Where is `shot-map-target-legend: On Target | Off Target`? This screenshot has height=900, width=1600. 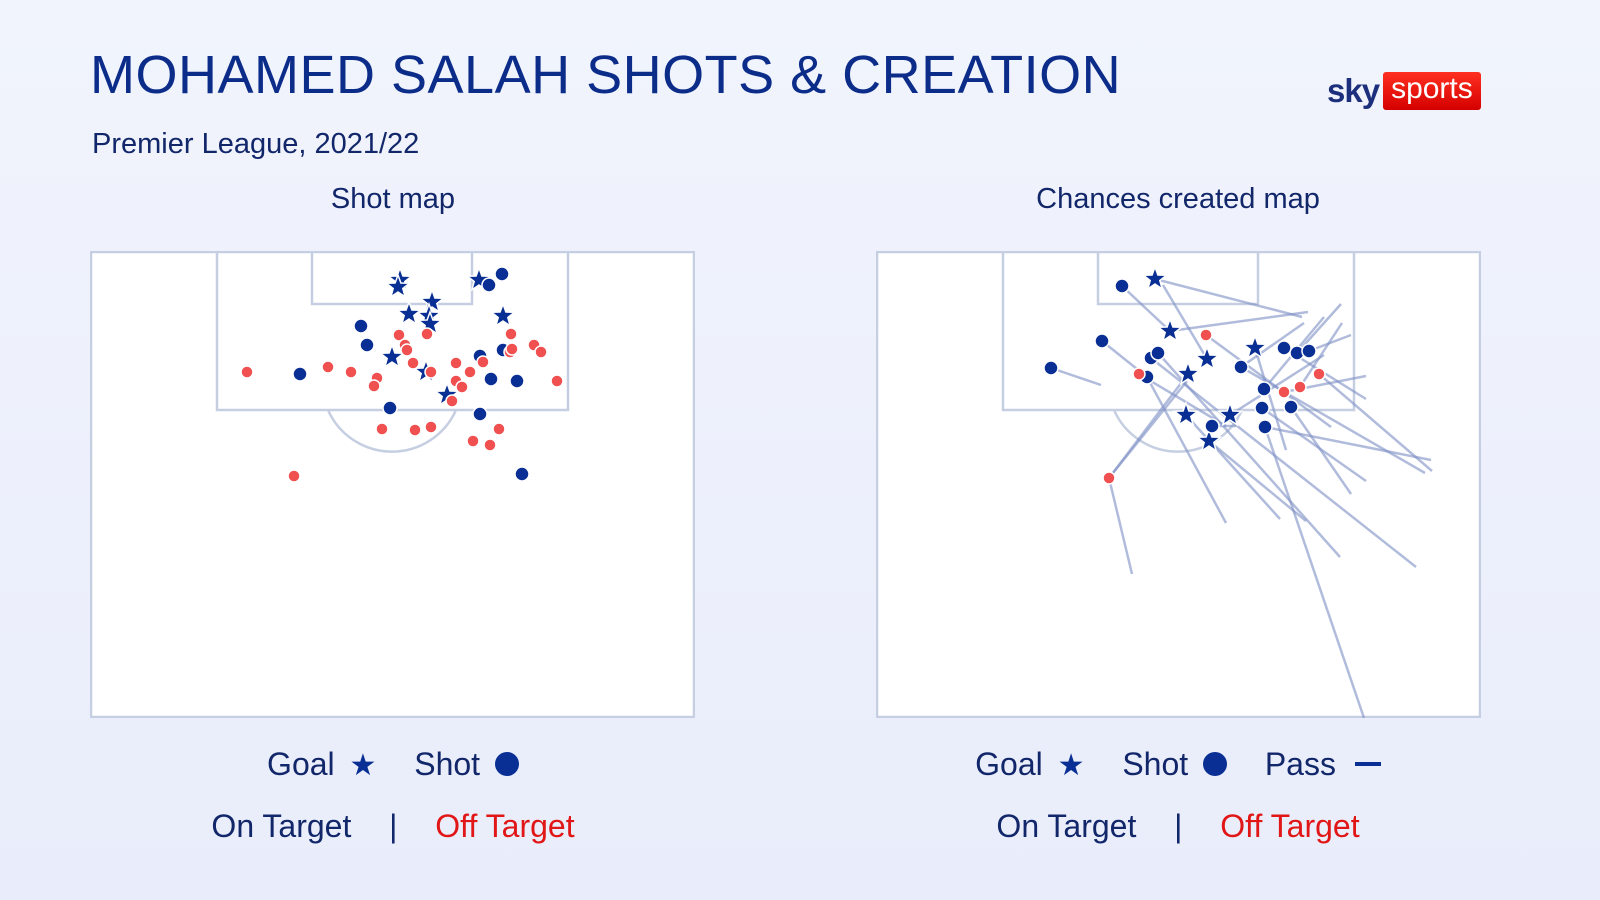
shot-map-target-legend: On Target | Off Target is located at coordinates (393, 826).